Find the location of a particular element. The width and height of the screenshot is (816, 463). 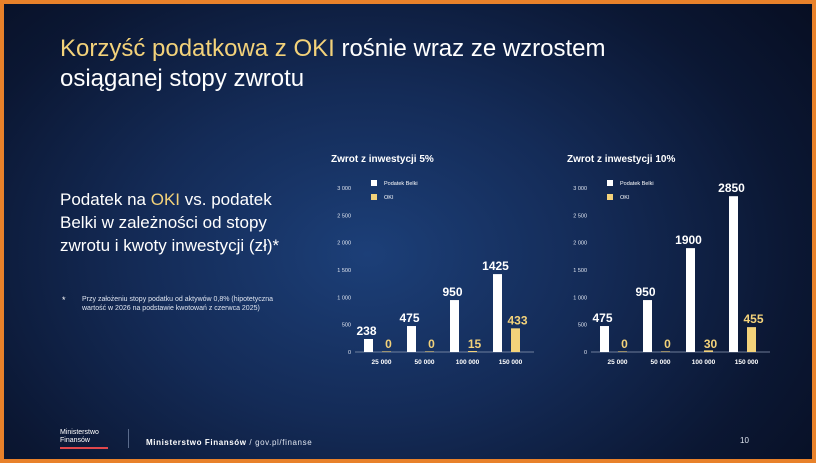

footer-divider is located at coordinates (128, 438).